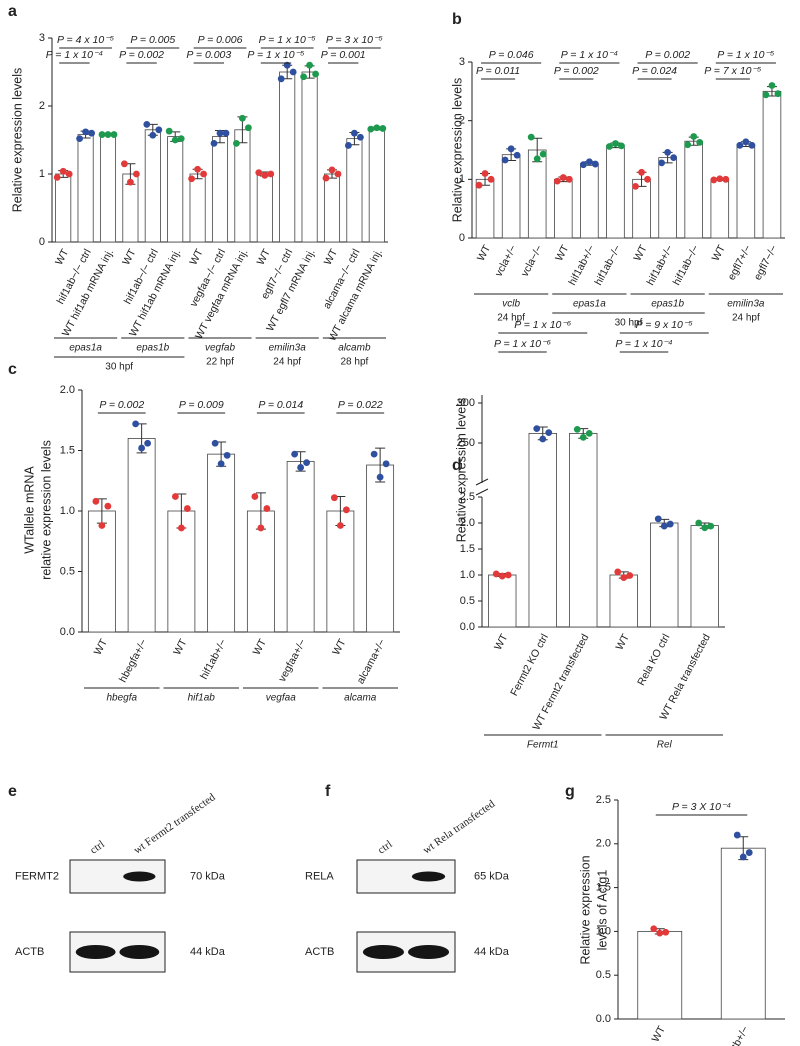 The image size is (800, 1046). I want to click on p-value: P = 0.011, so click(498, 71).